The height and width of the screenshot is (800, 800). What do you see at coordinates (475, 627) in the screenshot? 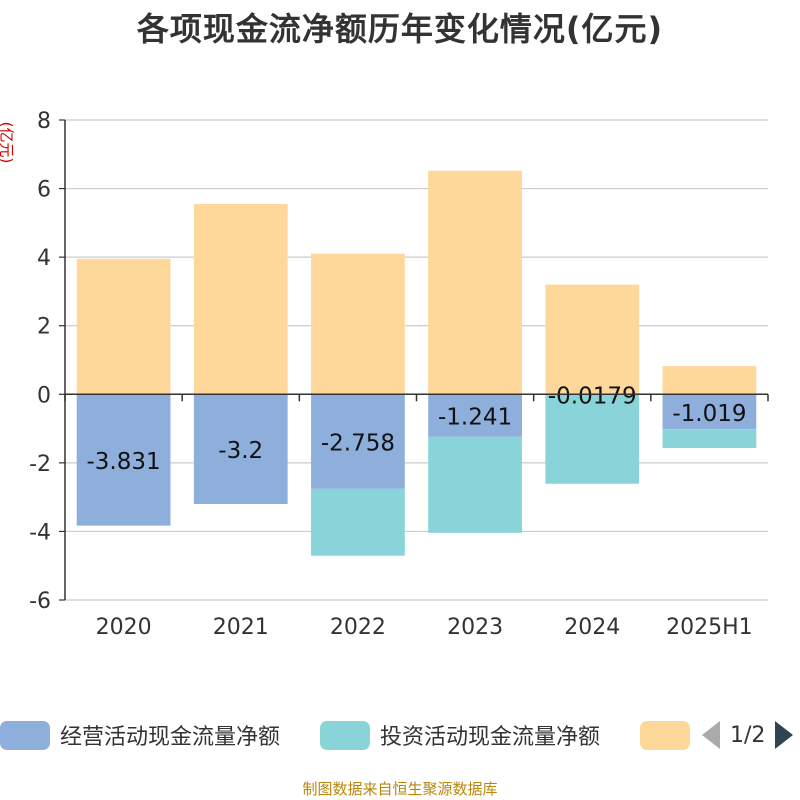
I see `x-tick-label: 2023` at bounding box center [475, 627].